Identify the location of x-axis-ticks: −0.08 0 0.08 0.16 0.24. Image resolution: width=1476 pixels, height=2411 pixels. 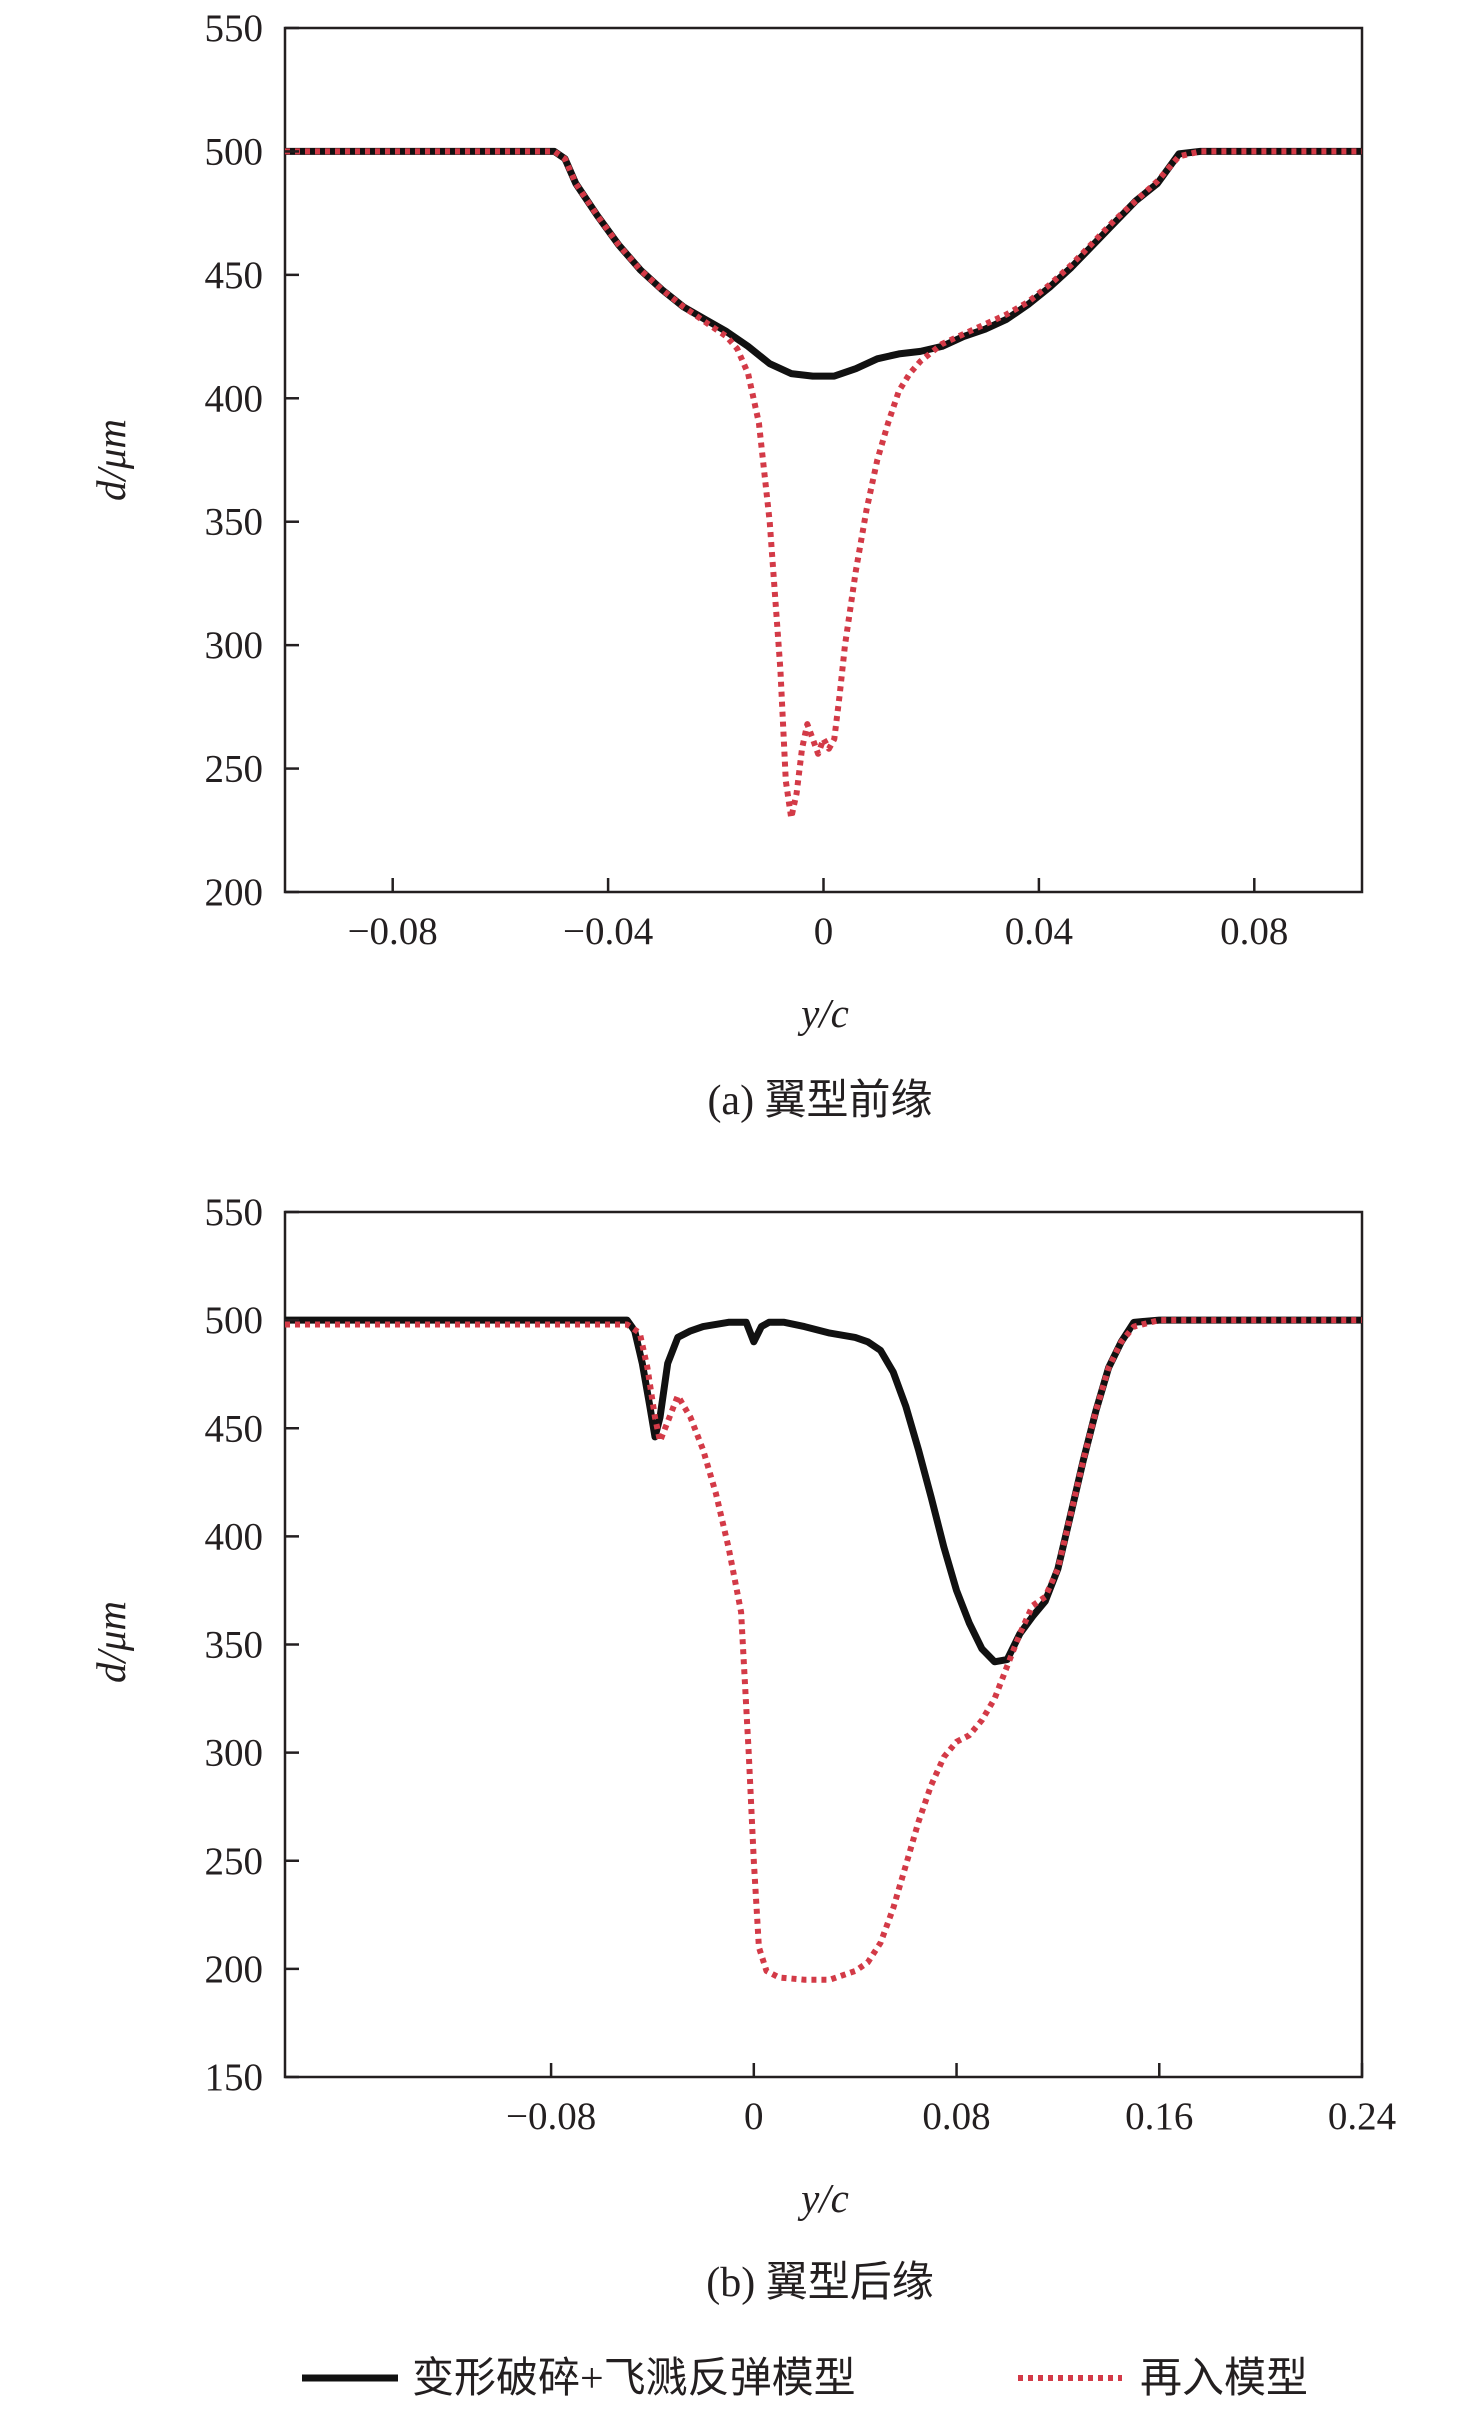
(951, 2100).